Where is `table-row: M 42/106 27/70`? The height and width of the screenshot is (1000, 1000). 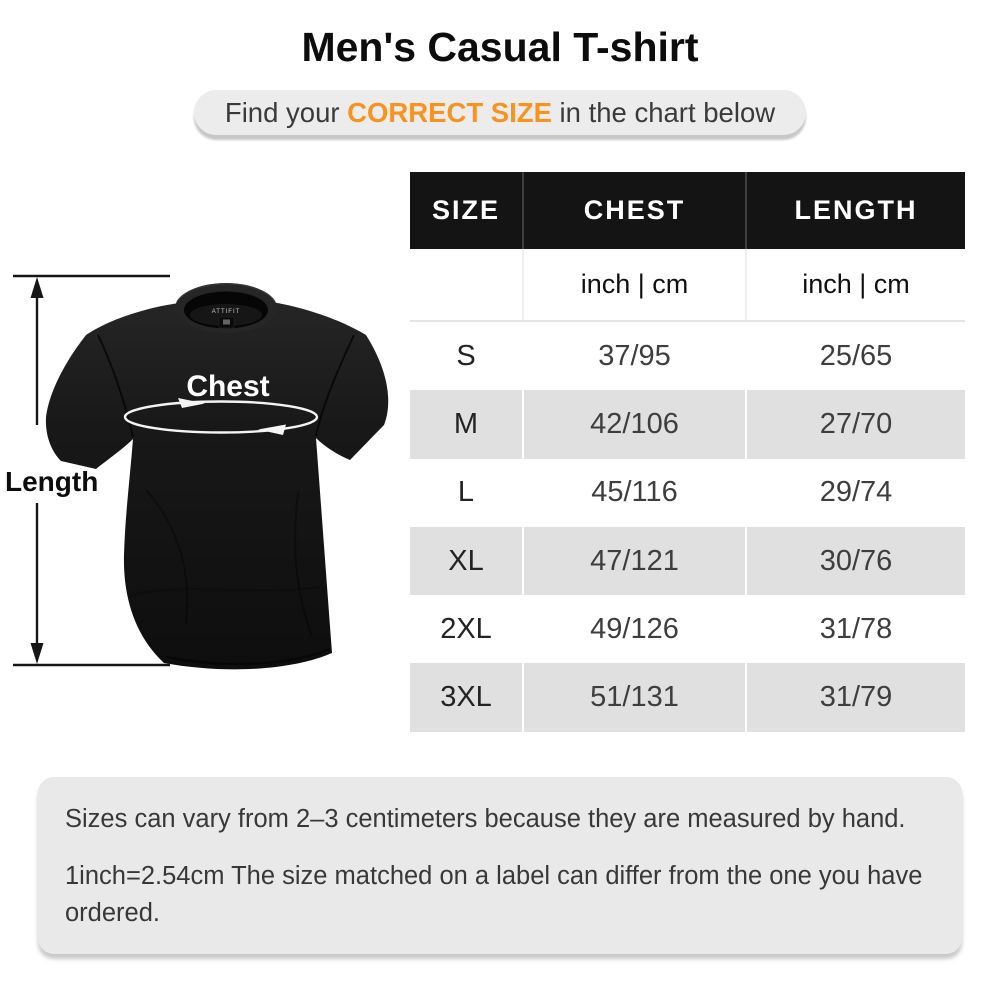 table-row: M 42/106 27/70 is located at coordinates (687, 424).